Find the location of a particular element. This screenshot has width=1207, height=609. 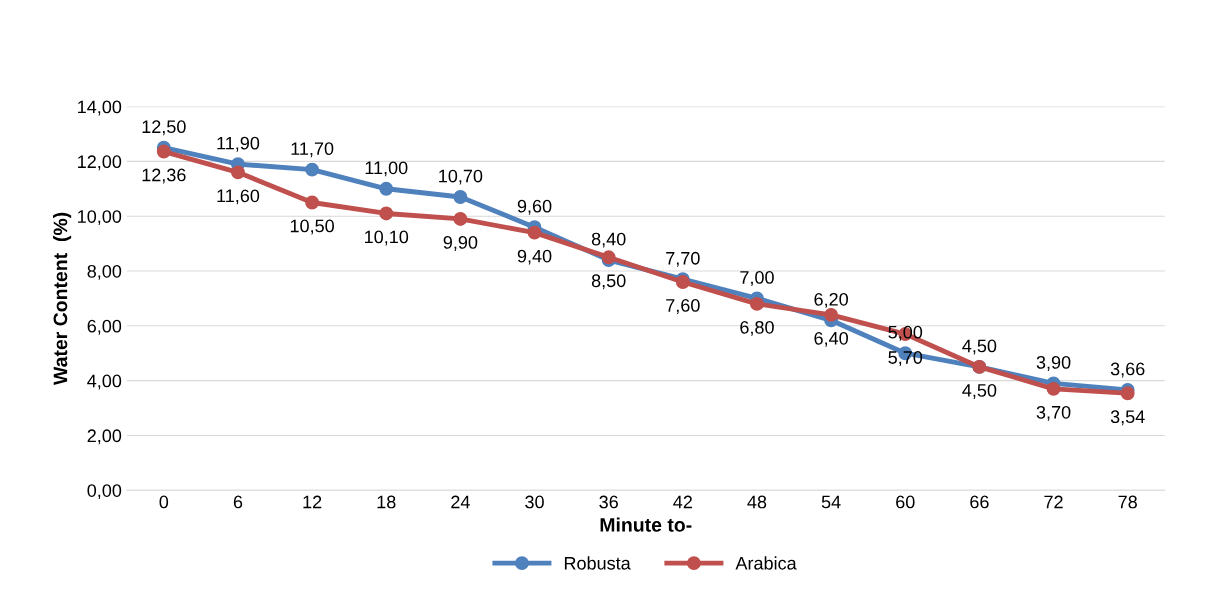

y-tick-label: 14,00 is located at coordinates (100, 108).